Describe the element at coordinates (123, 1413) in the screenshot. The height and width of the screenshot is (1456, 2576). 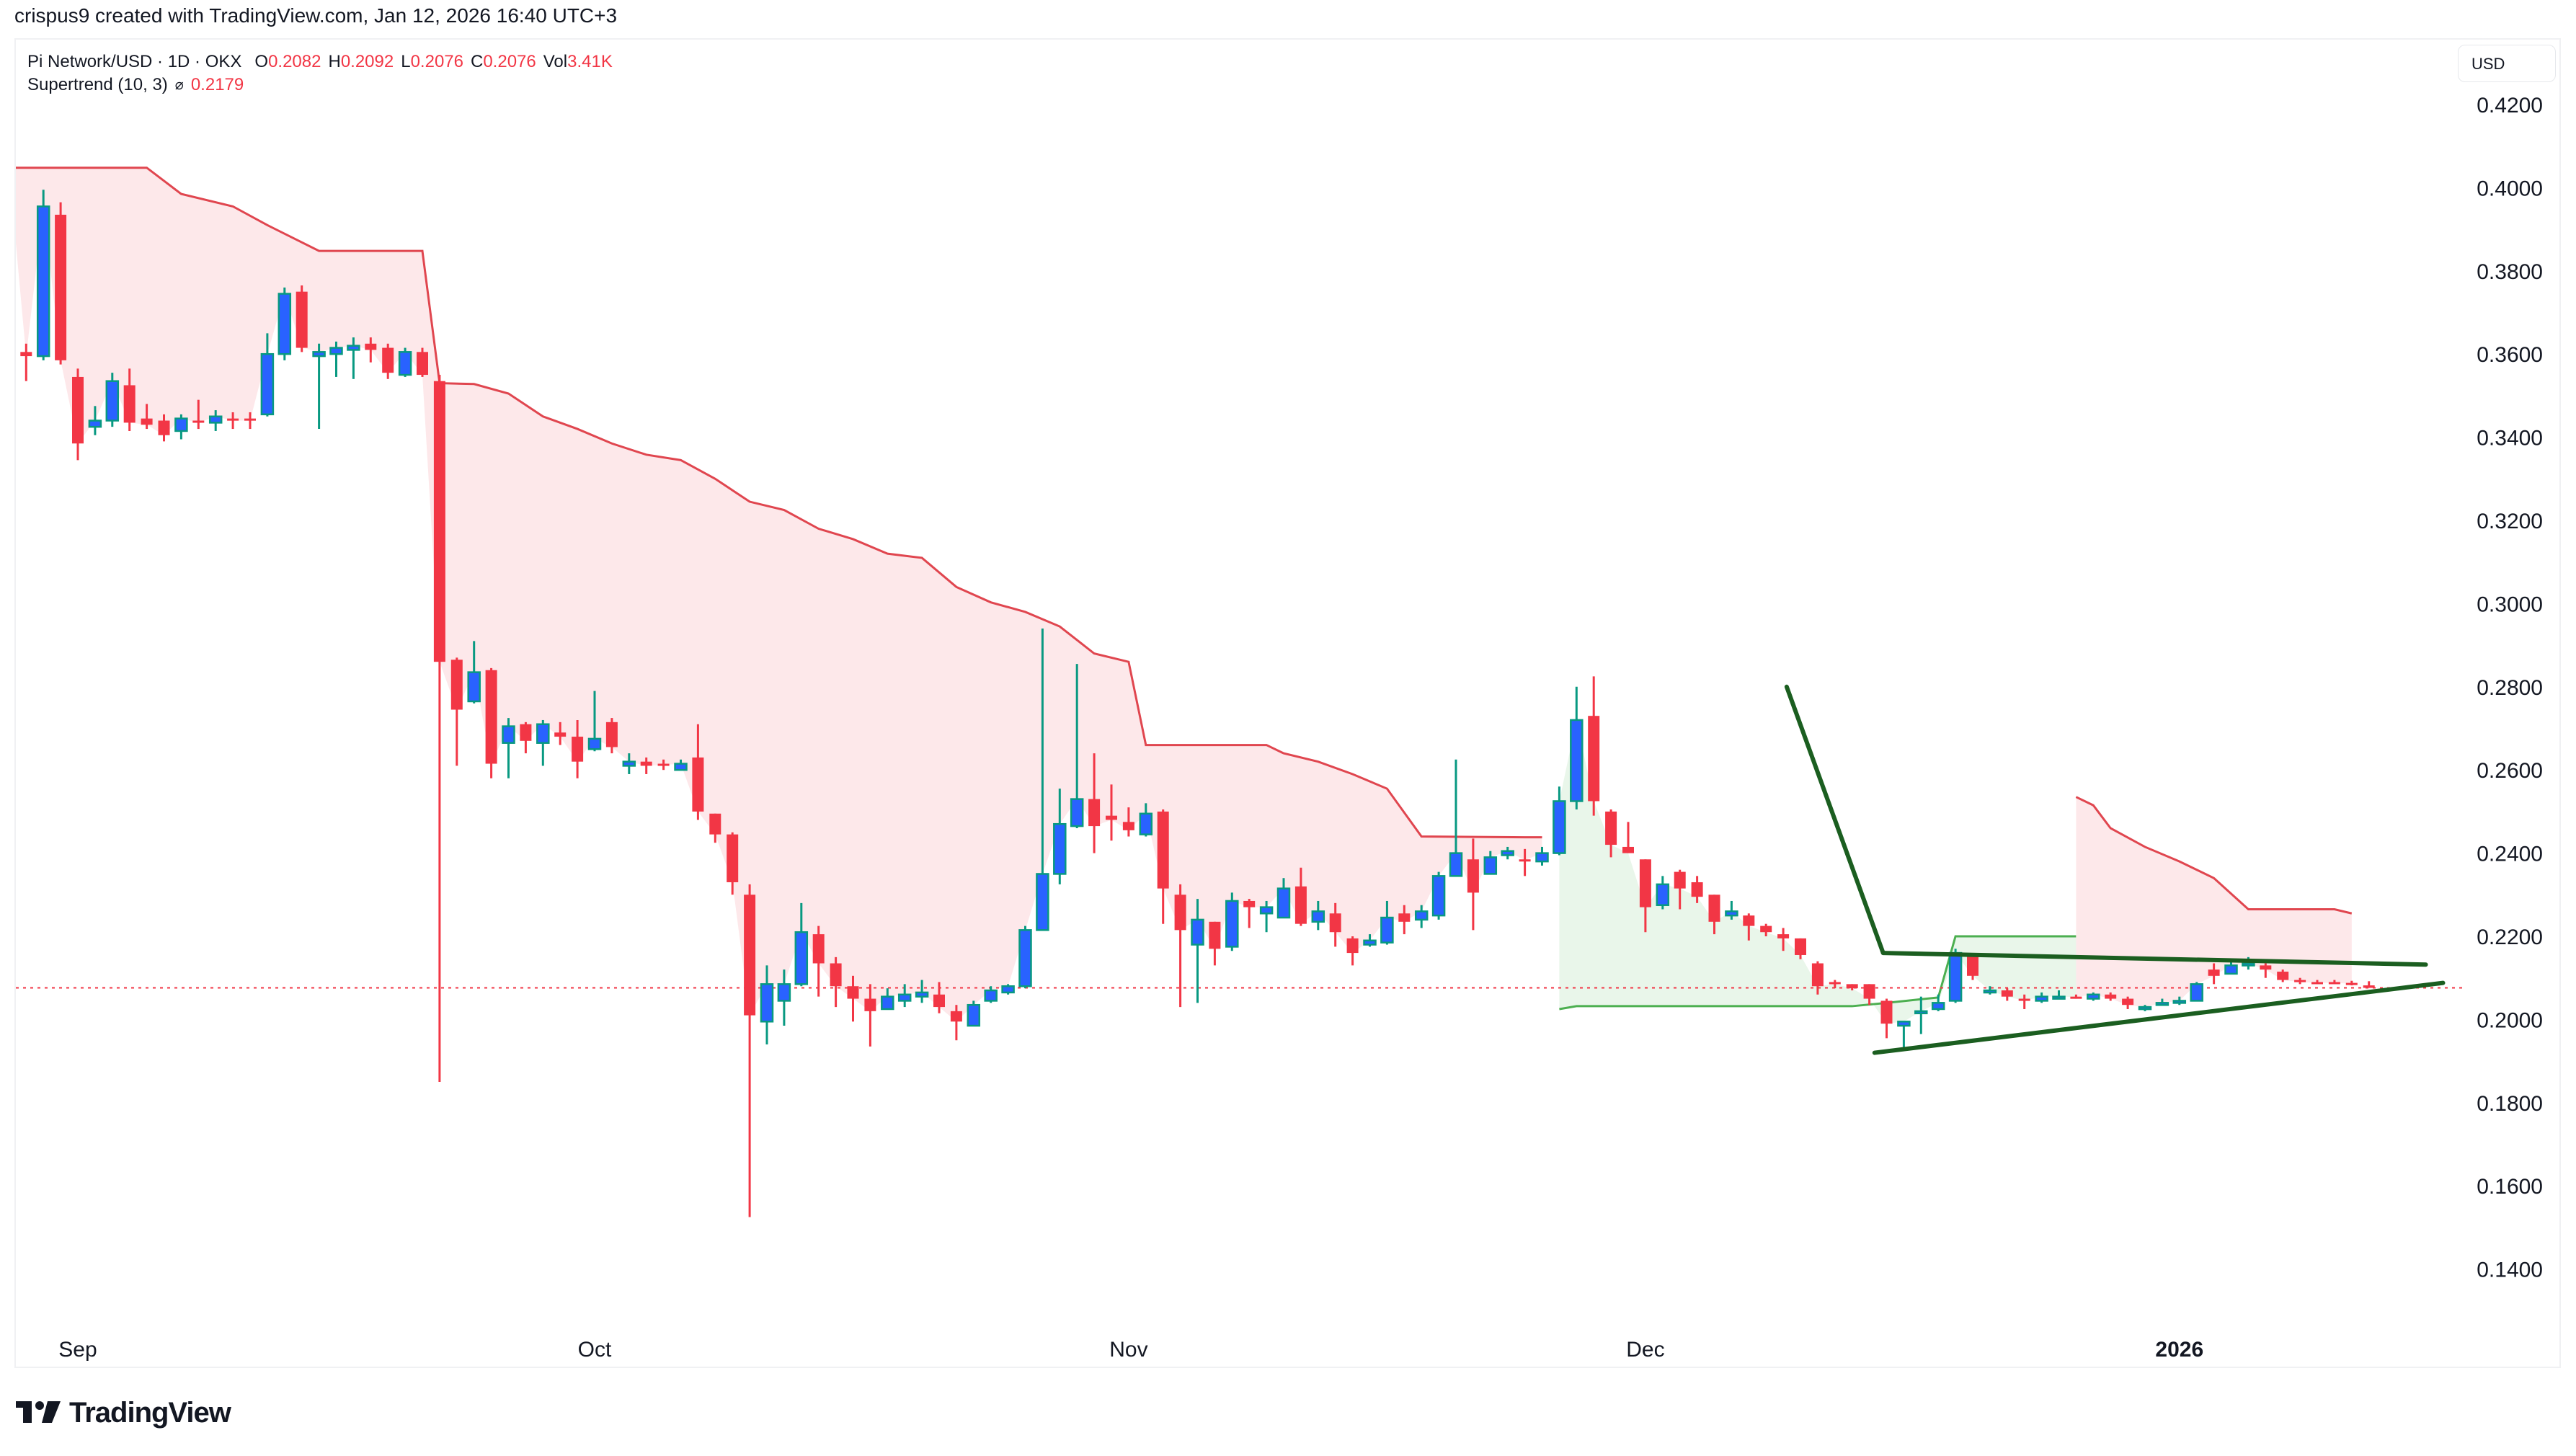
I see `tradingview-logo: TradingView` at that location.